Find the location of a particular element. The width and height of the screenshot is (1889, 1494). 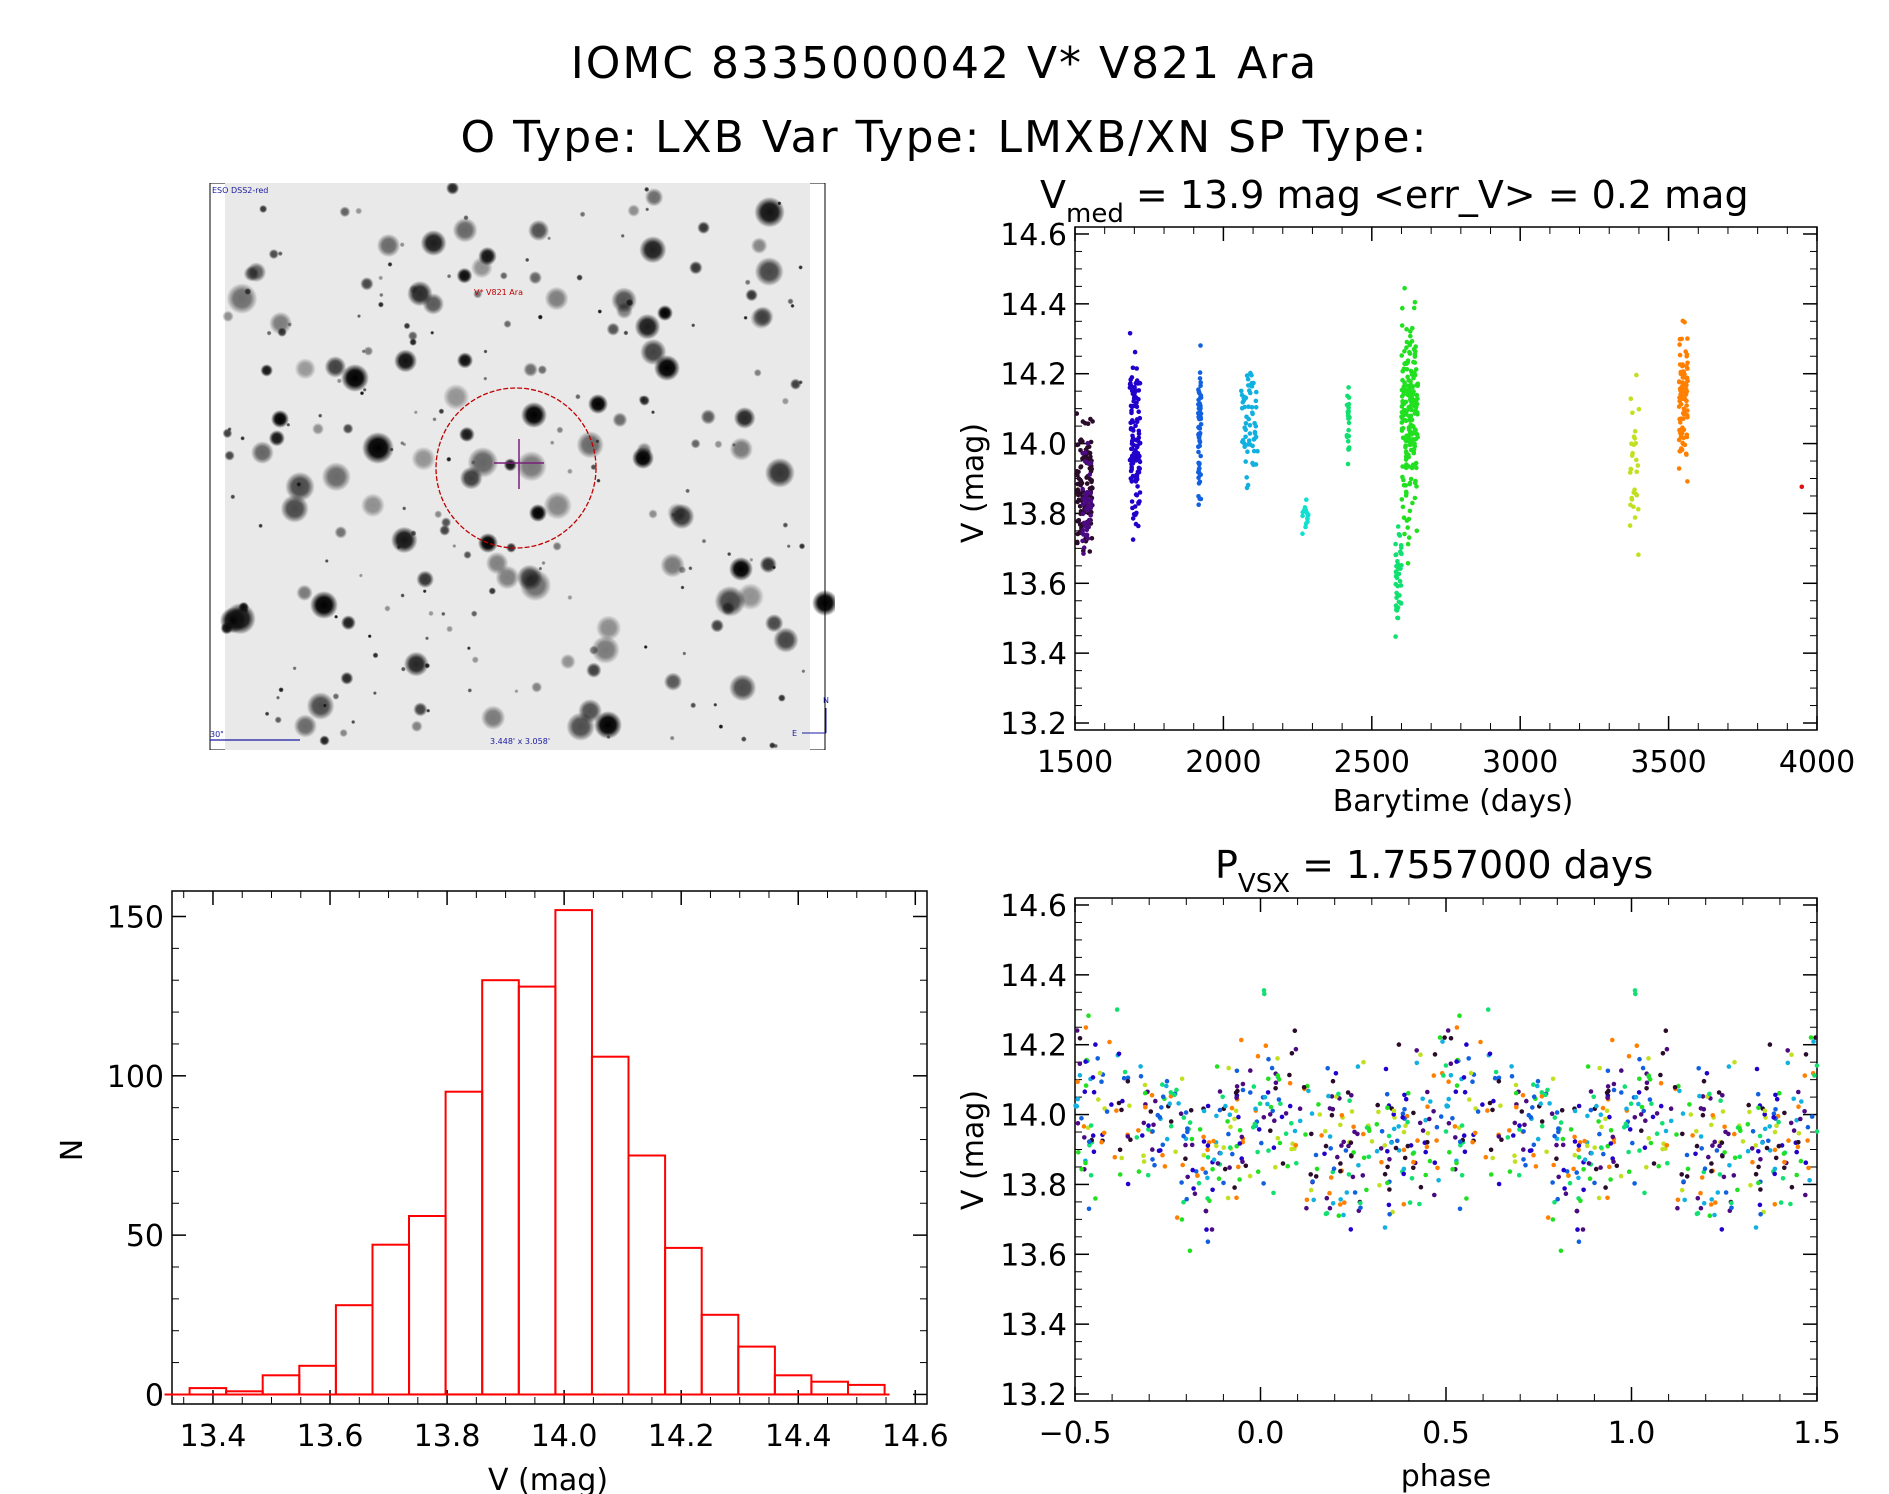

sky-stars is located at coordinates (527, 466).